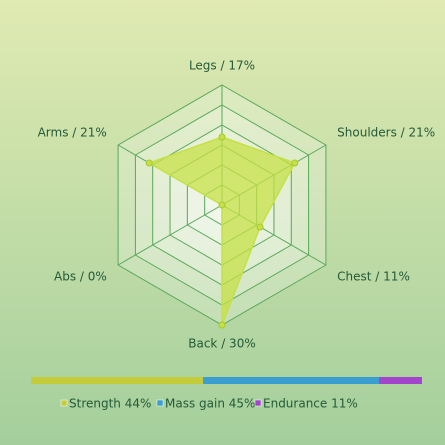 The image size is (445, 445). I want to click on axis-label: Legs / 17%, so click(222, 66).